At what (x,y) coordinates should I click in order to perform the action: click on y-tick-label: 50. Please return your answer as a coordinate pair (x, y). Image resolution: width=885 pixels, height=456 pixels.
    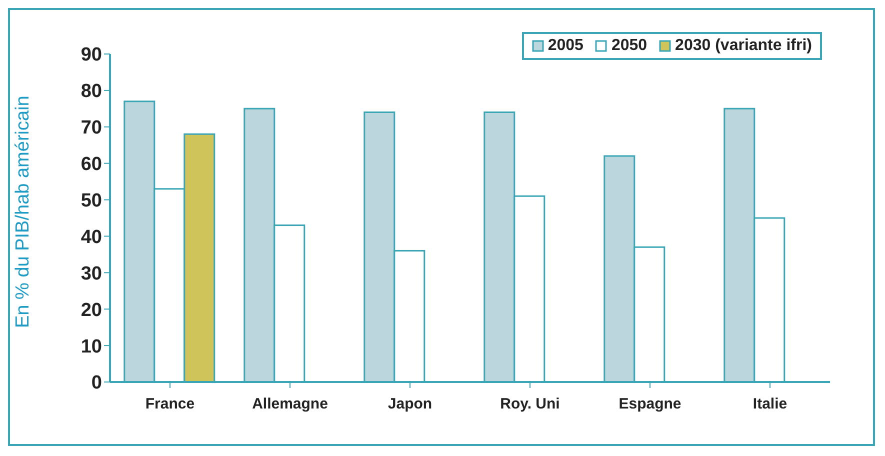
    Looking at the image, I should click on (91, 201).